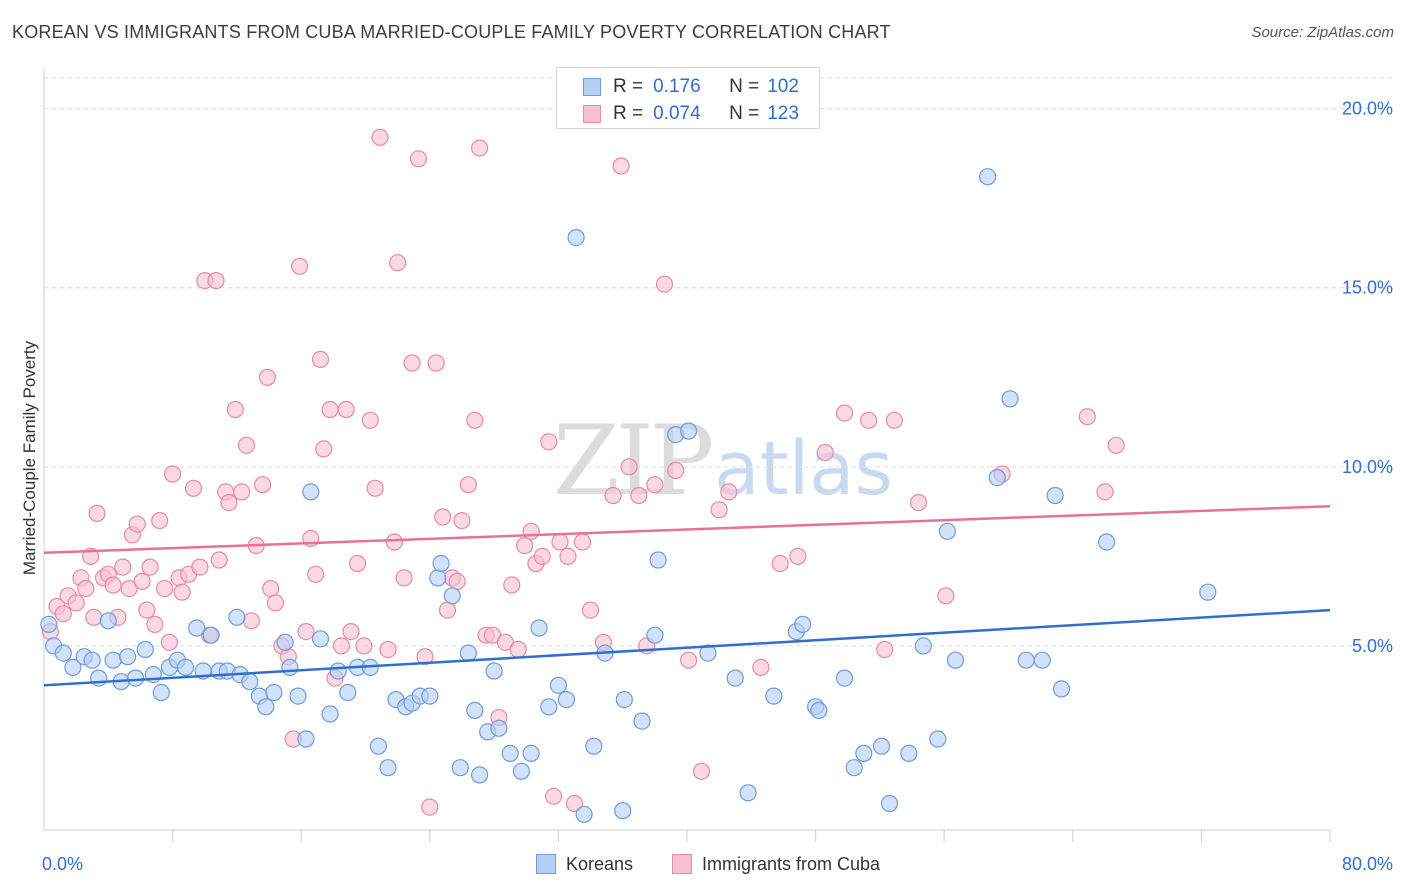 Image resolution: width=1406 pixels, height=892 pixels. What do you see at coordinates (687, 647) in the screenshot?
I see `korean-trend-line` at bounding box center [687, 647].